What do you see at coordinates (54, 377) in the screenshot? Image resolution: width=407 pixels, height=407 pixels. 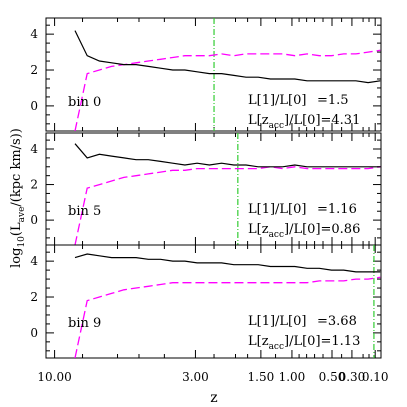 I see `x-tick-label: 10.00` at bounding box center [54, 377].